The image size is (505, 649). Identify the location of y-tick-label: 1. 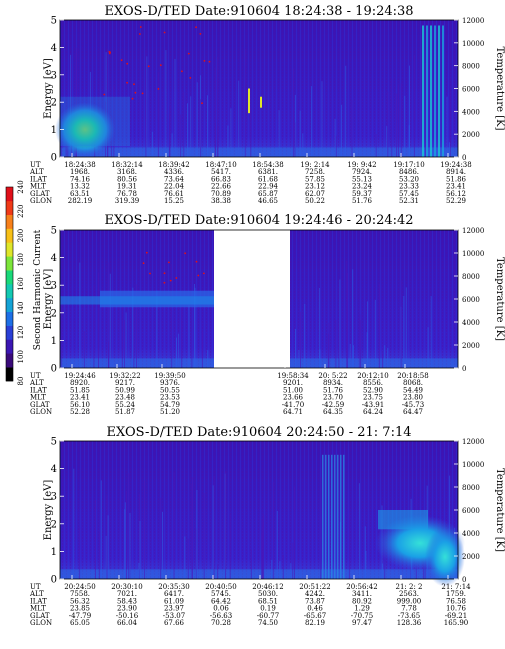
(54, 130).